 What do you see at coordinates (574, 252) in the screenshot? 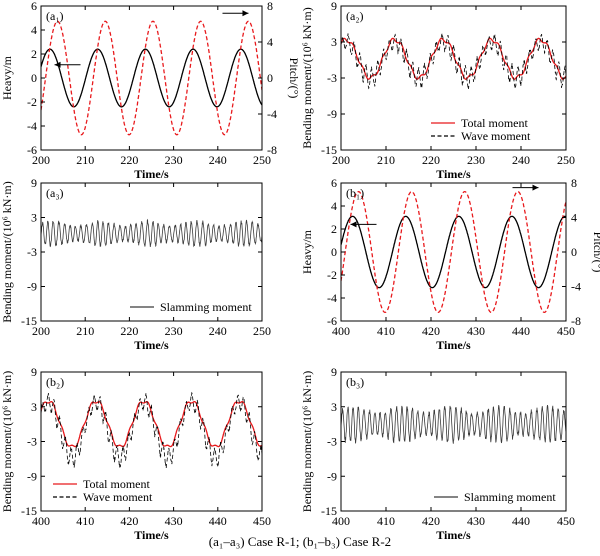
I see `y-right-tick-label: 0` at bounding box center [574, 252].